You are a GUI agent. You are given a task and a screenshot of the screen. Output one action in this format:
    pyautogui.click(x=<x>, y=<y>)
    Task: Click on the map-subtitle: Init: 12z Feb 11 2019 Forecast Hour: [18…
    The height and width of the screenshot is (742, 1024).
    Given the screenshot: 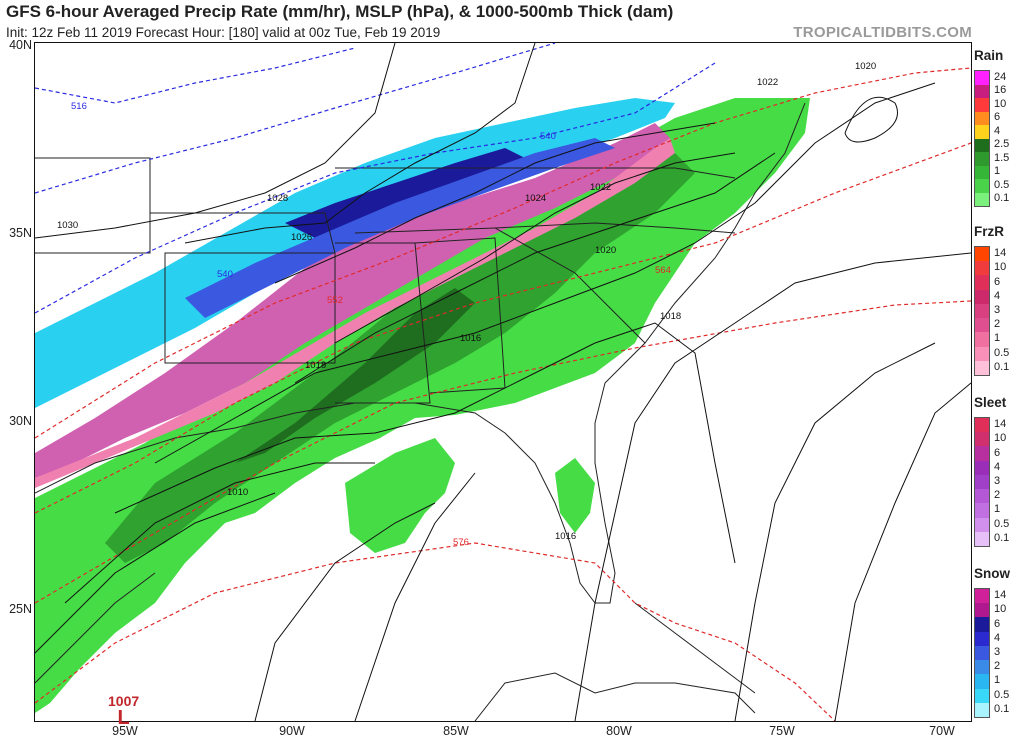 What is the action you would take?
    pyautogui.click(x=223, y=32)
    